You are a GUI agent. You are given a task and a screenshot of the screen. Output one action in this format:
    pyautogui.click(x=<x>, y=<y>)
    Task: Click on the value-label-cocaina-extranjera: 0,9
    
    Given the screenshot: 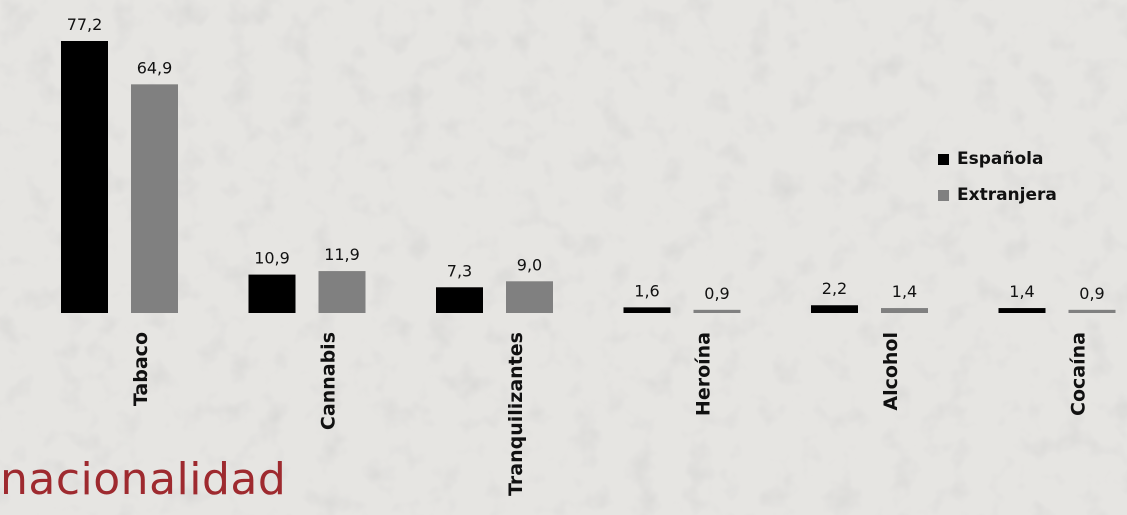 What is the action you would take?
    pyautogui.click(x=1091, y=293)
    